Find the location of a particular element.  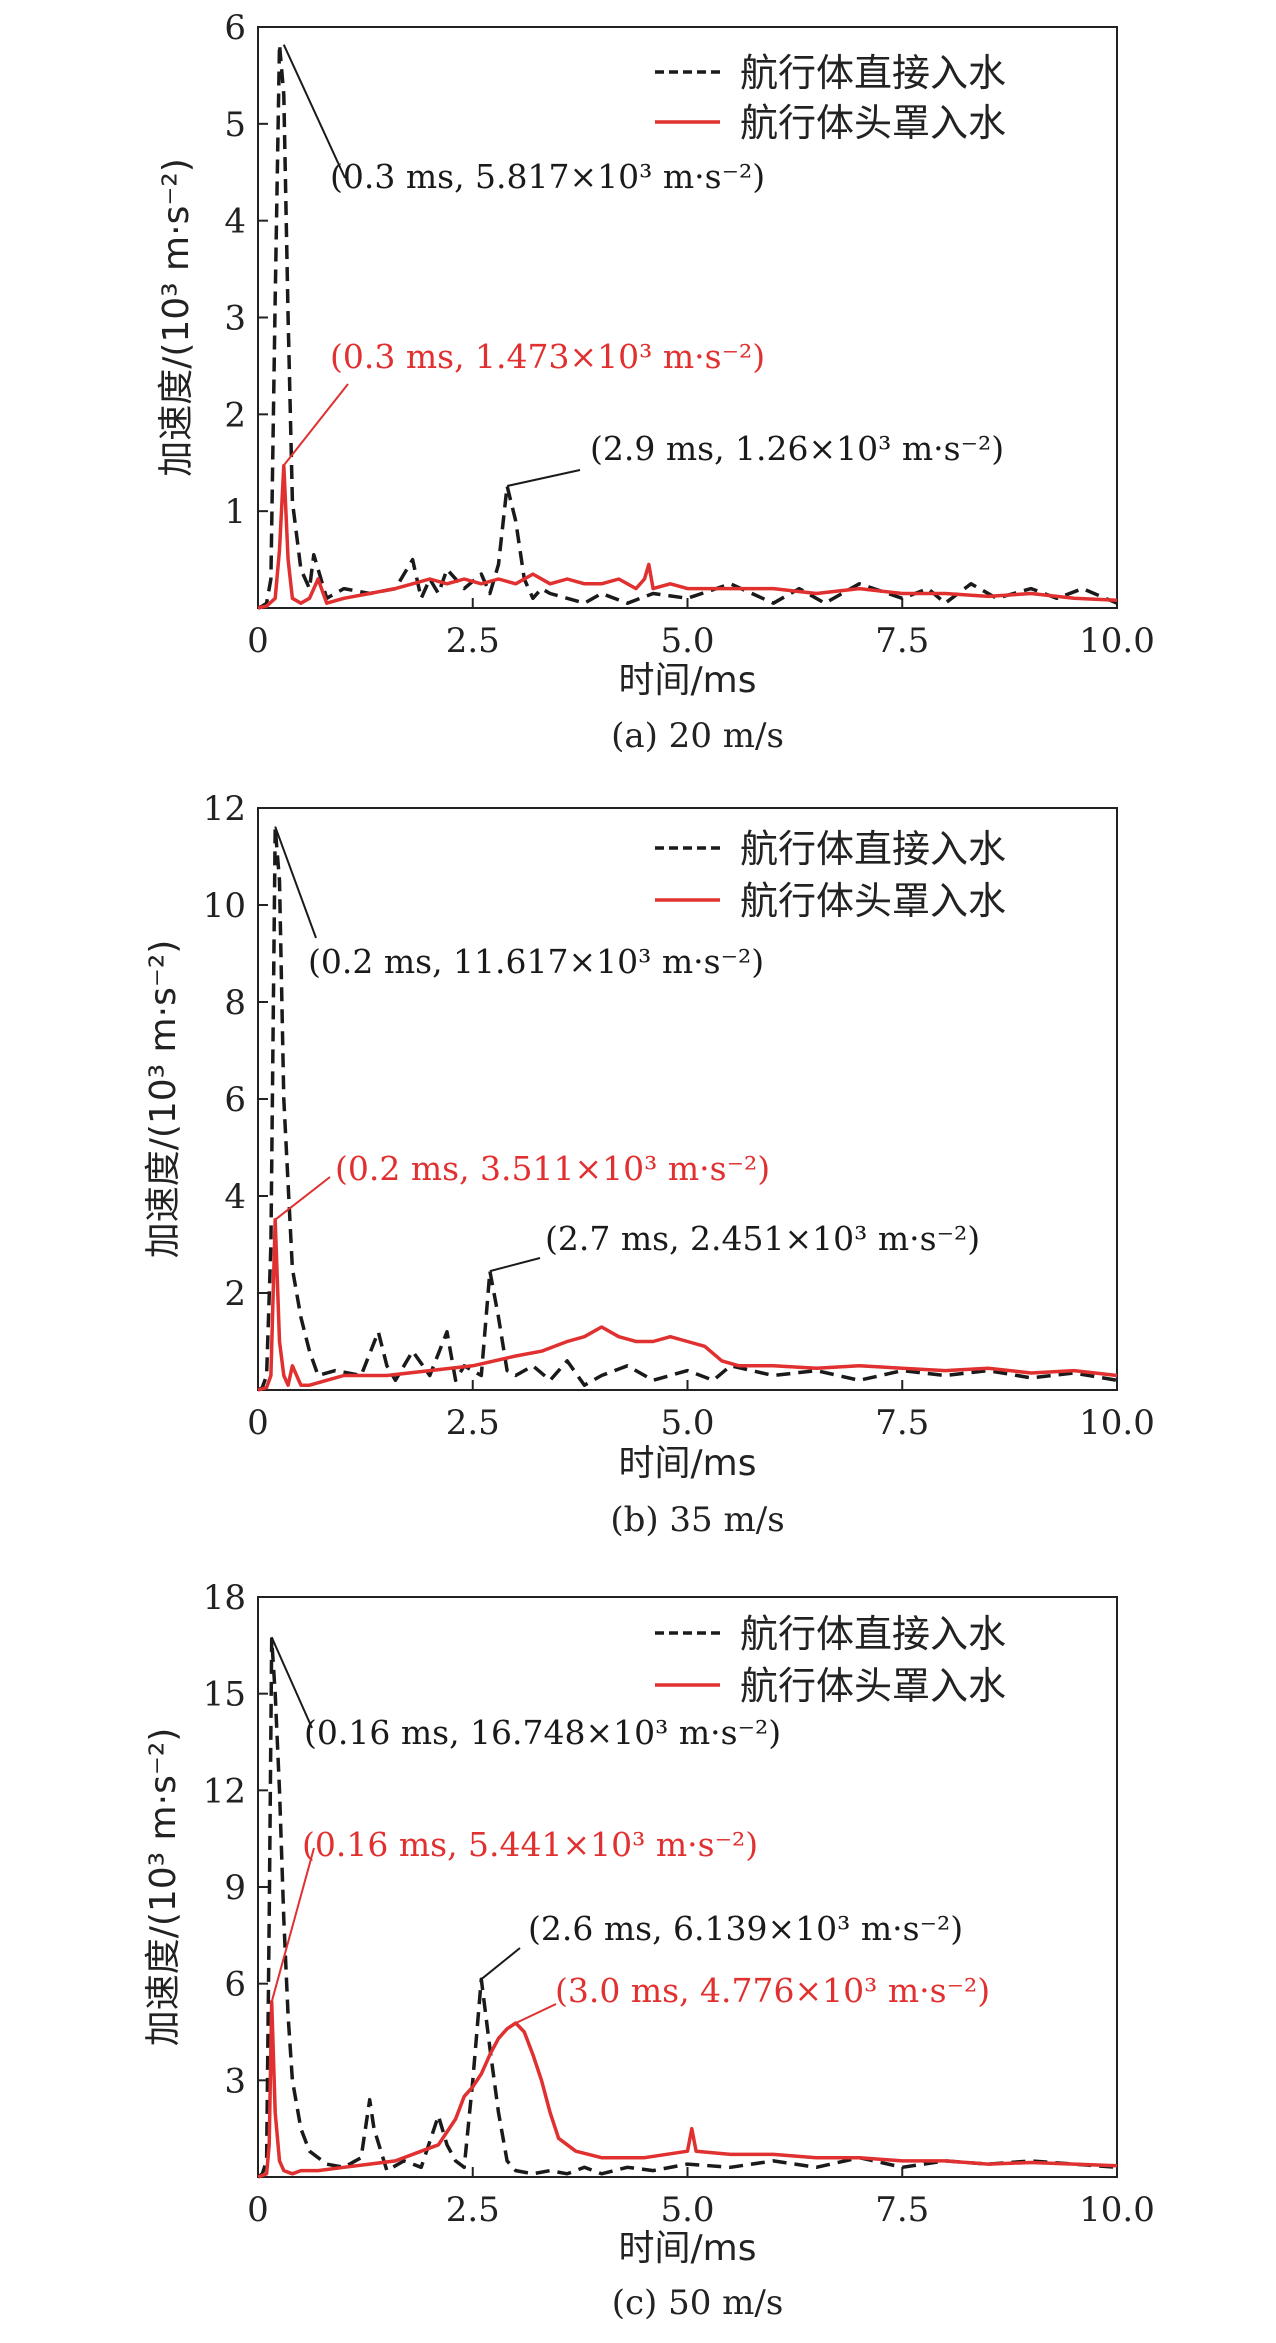

annotation-label: (2.9 ms, 1.26×10³ m·s⁻²) is located at coordinates (797, 448).